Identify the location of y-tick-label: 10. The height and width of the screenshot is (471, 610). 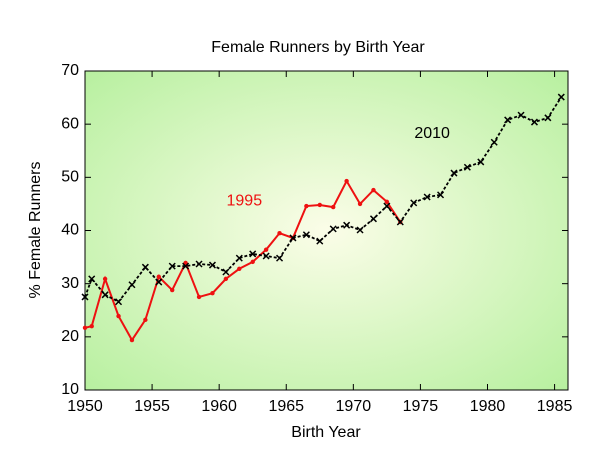
(70, 389).